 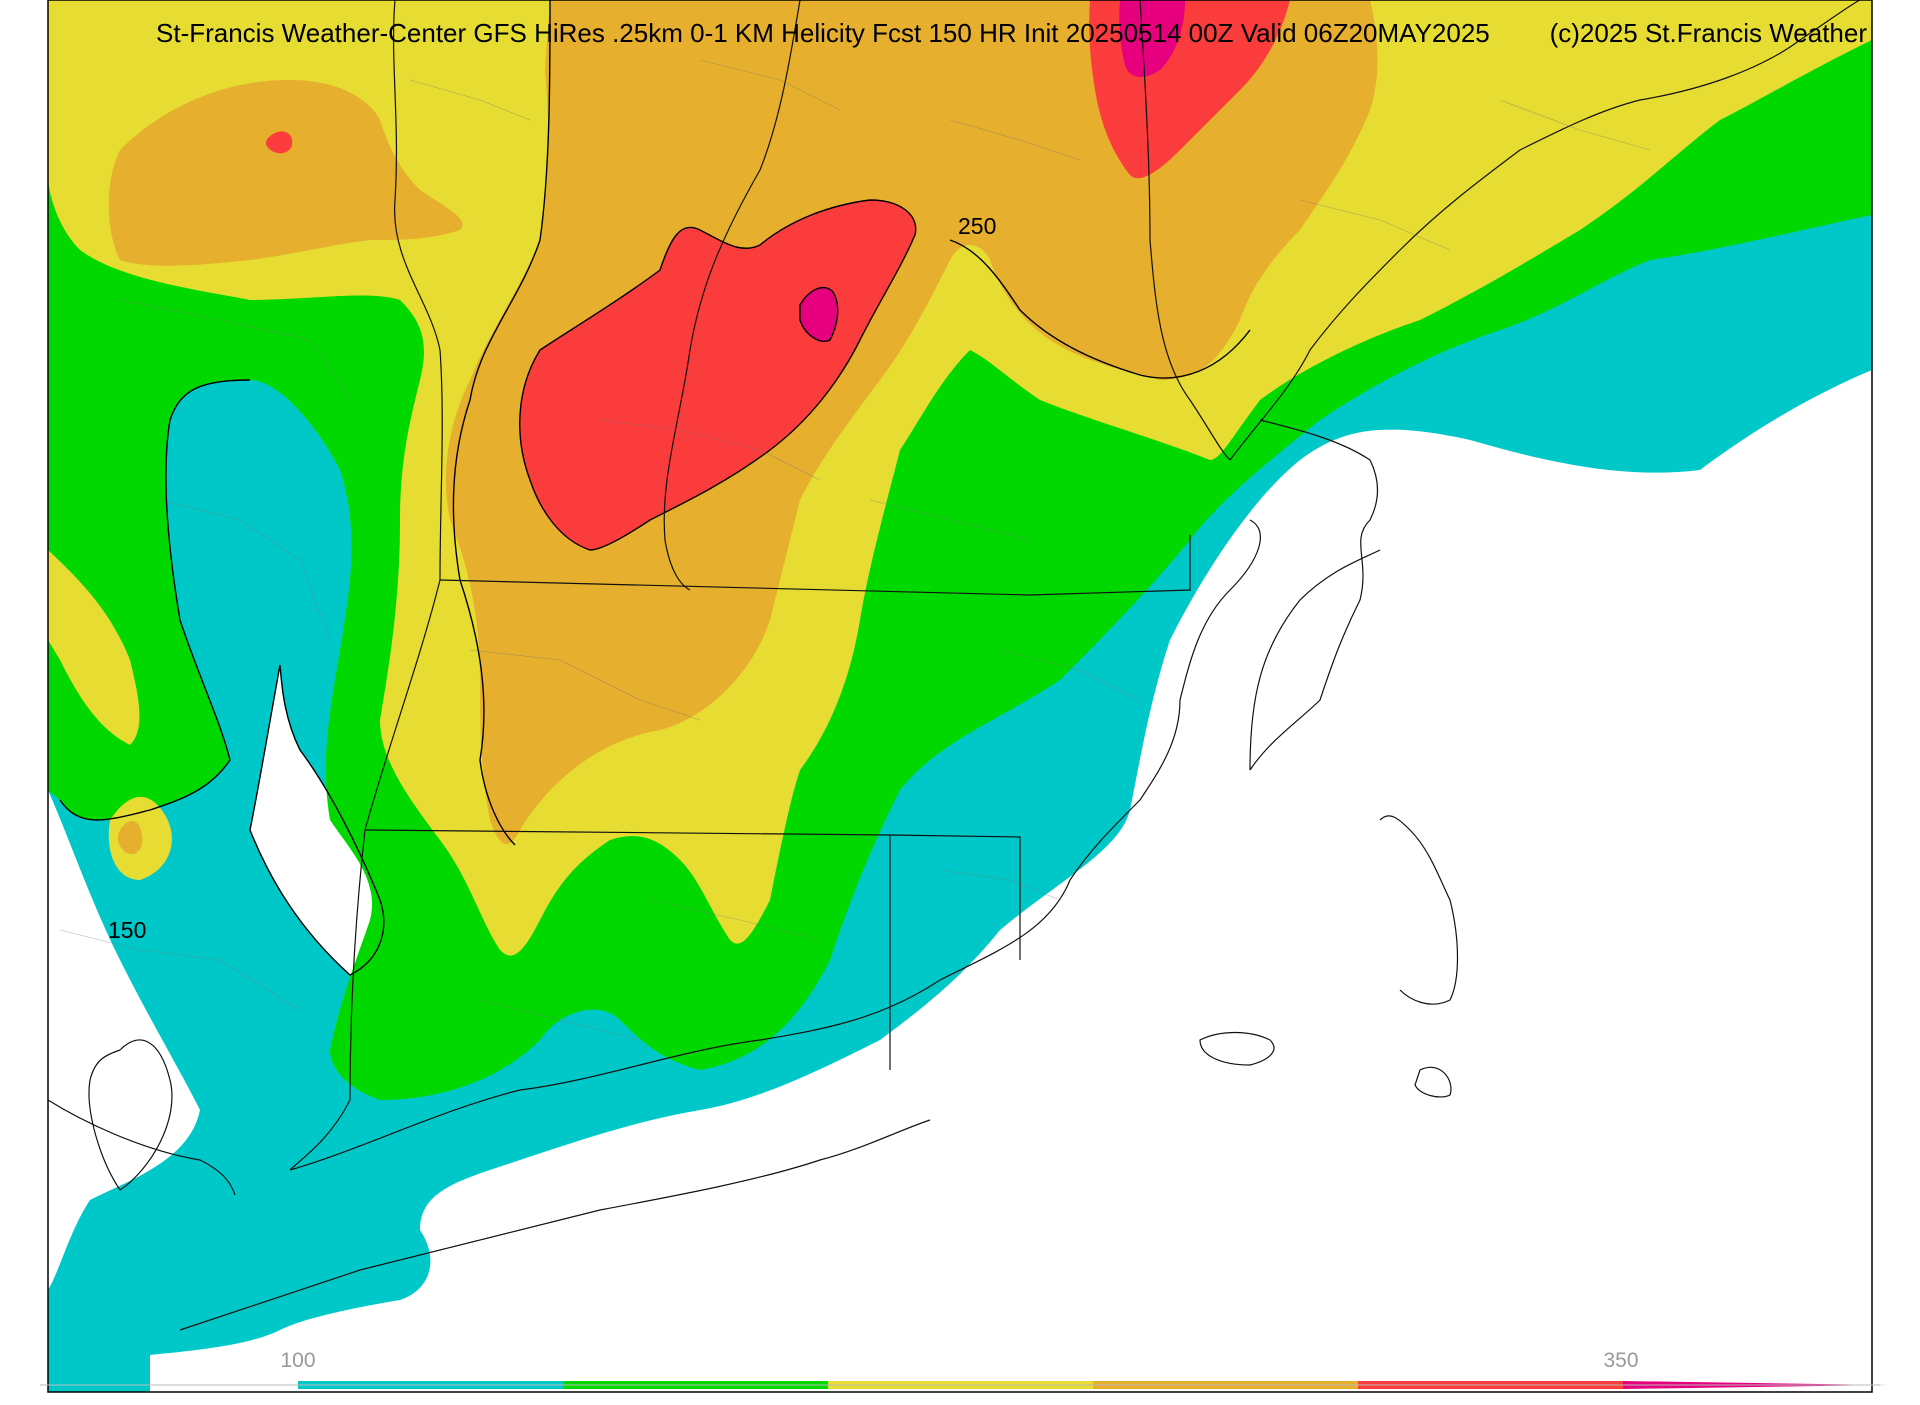 I want to click on state-border-ny-ct, so click(x=365, y=875).